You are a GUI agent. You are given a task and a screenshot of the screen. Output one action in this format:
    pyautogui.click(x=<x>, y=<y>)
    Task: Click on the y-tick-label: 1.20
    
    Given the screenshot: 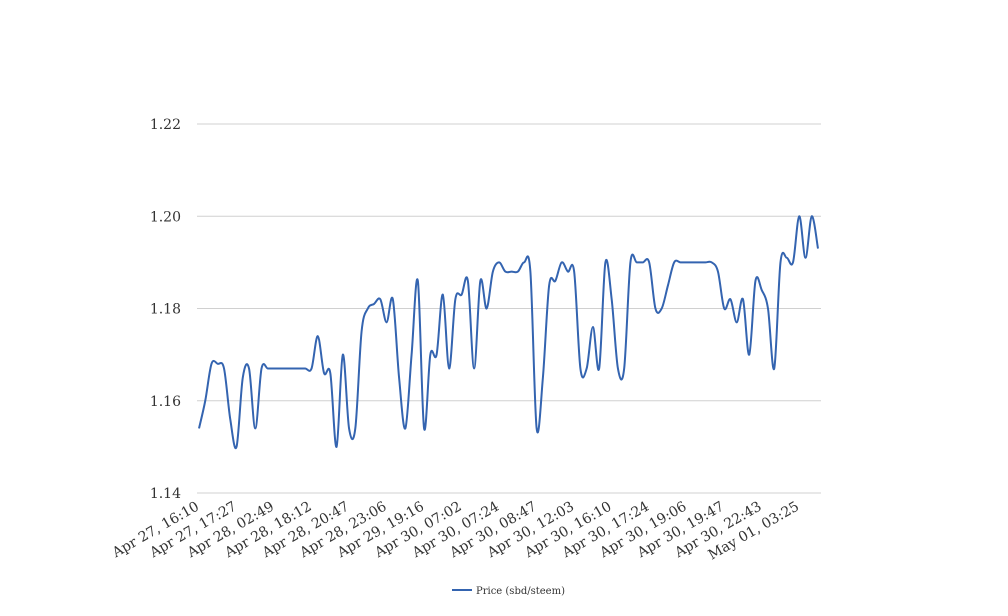 What is the action you would take?
    pyautogui.click(x=165, y=217)
    